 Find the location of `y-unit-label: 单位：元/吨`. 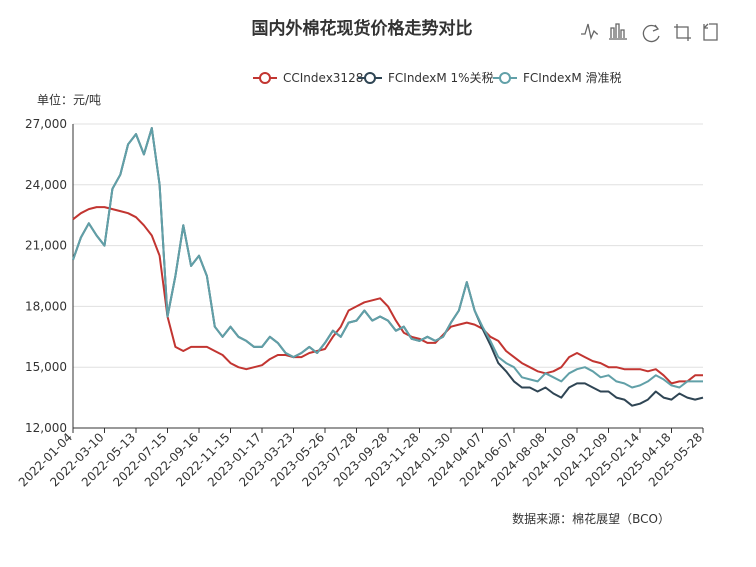

y-unit-label: 单位：元/吨 is located at coordinates (69, 99).